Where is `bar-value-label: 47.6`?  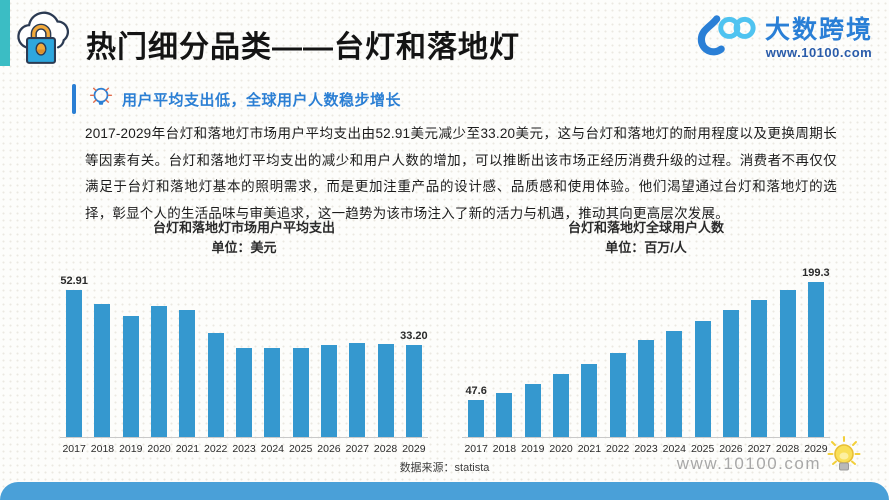
bar-value-label: 47.6 is located at coordinates (476, 391).